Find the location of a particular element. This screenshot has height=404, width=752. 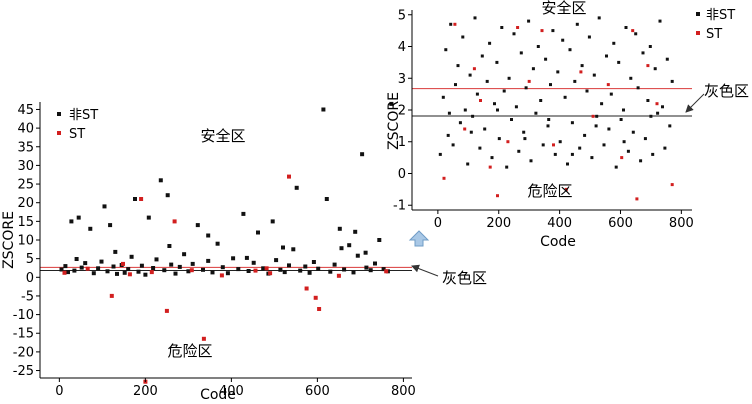

main-y-tick-label: 0 is located at coordinates (30, 278).